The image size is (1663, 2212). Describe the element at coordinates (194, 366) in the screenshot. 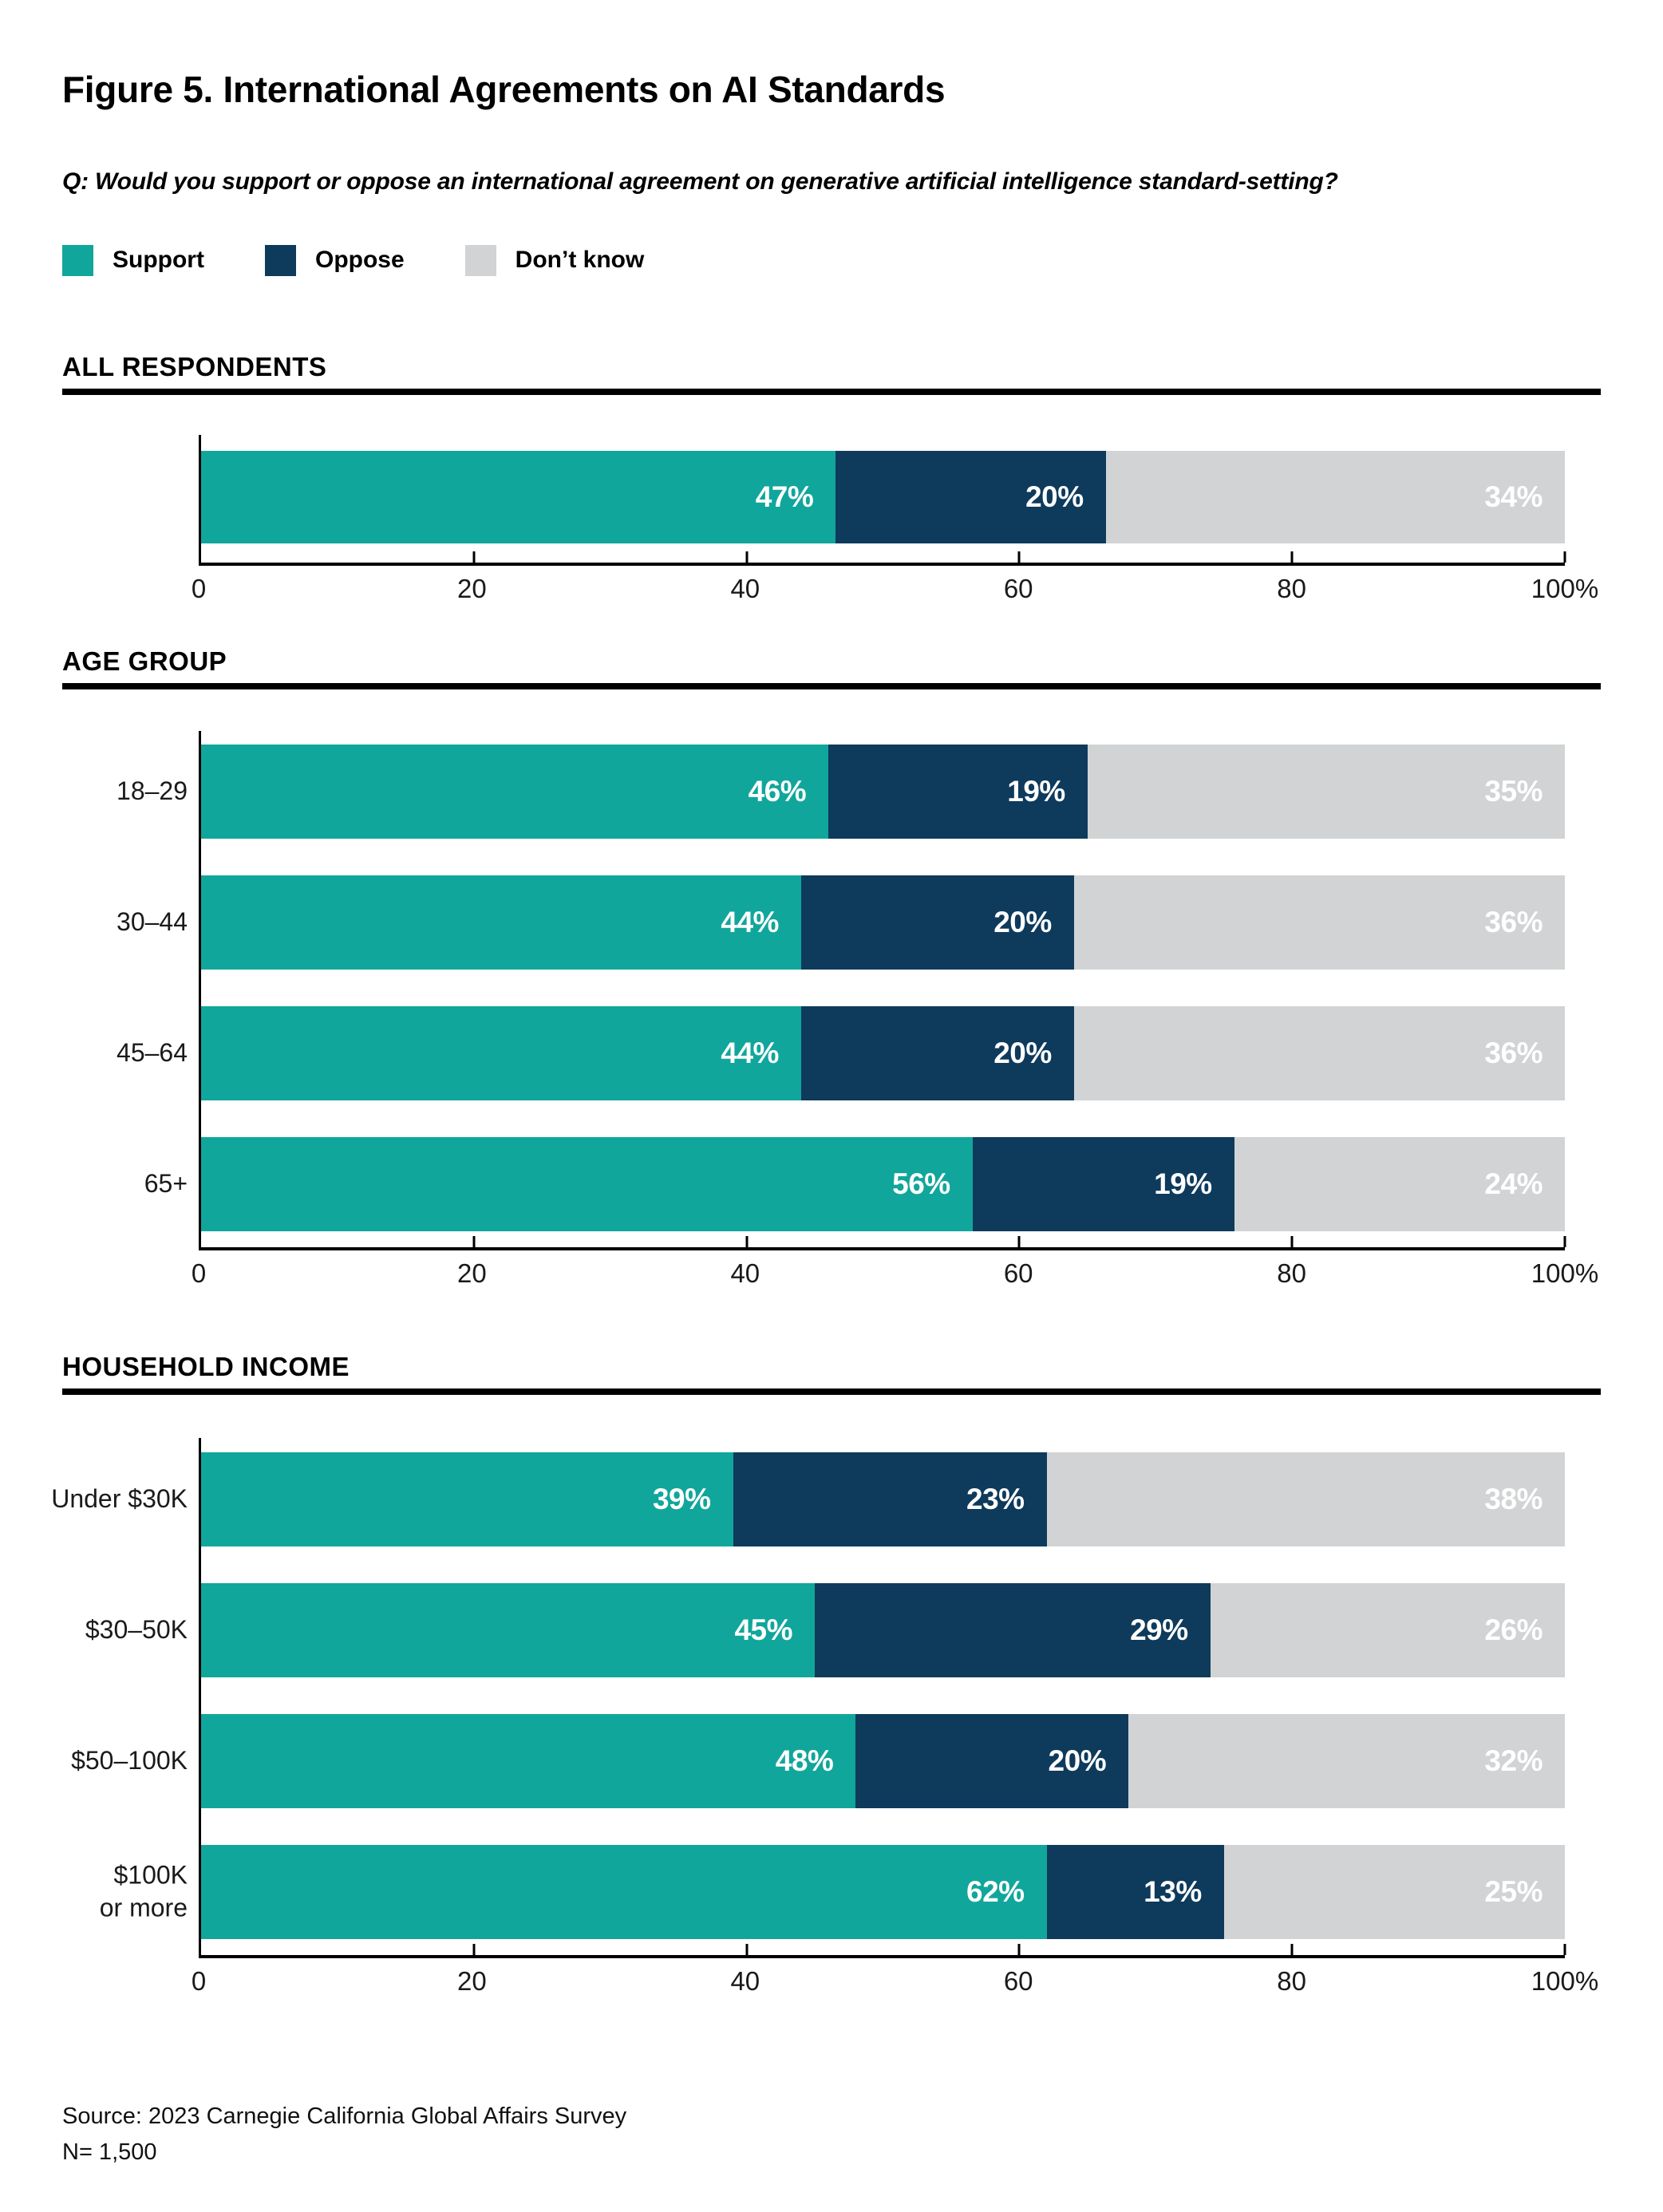

I see `section-title-all-respondents: ALL RESPONDENTS` at that location.